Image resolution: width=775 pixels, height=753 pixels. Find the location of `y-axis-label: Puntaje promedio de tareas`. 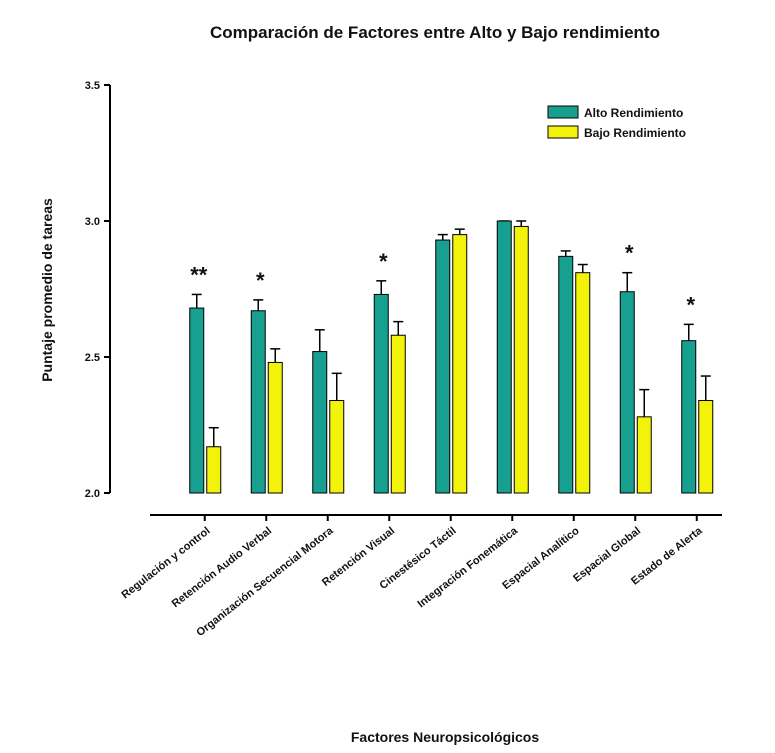

y-axis-label: Puntaje promedio de tareas is located at coordinates (47, 290).